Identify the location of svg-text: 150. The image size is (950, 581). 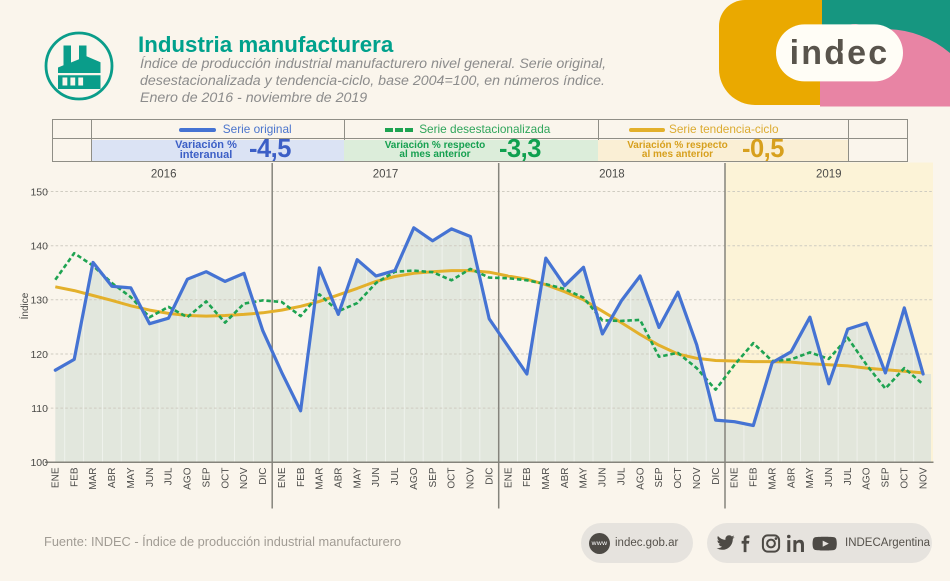
(39, 192).